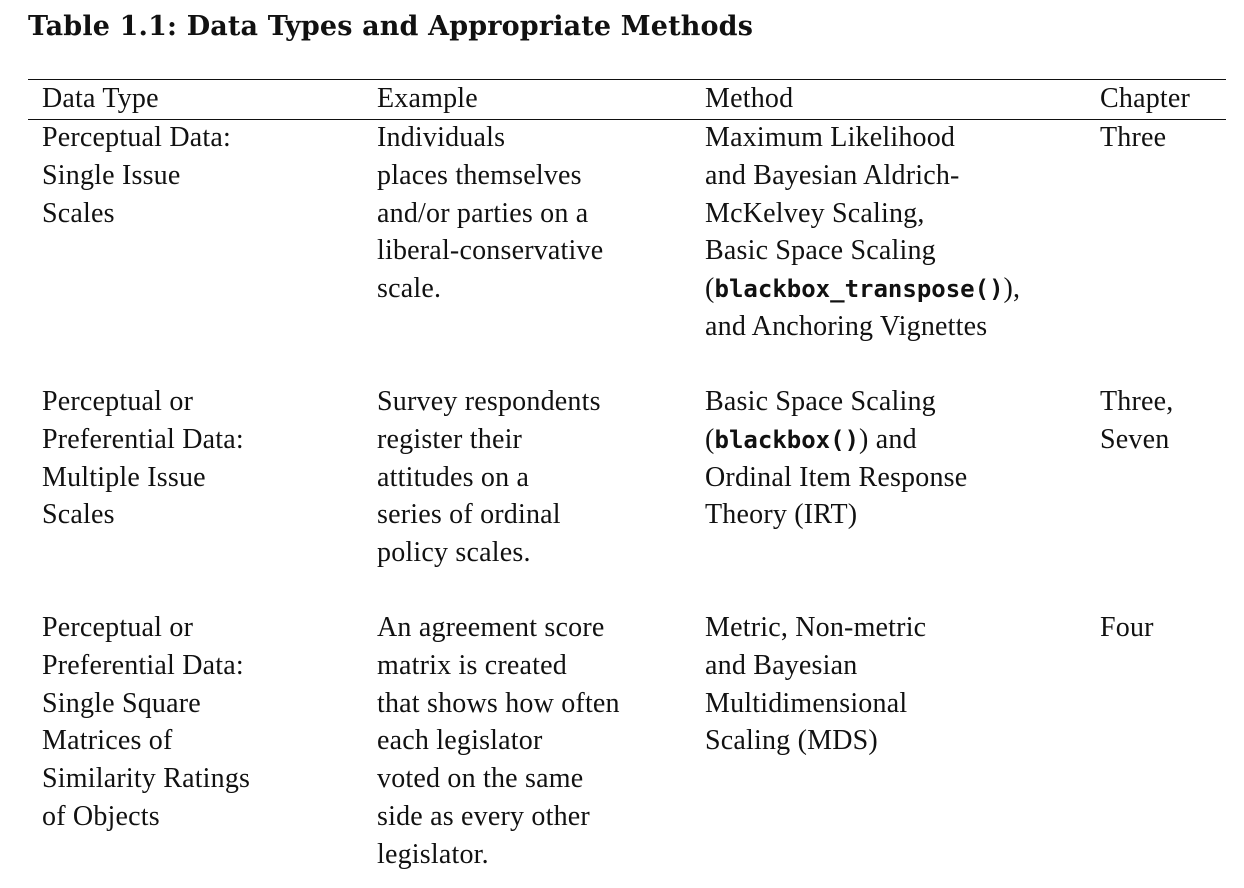  What do you see at coordinates (816, 627) in the screenshot?
I see `cell-line: Metric, Non-metric` at bounding box center [816, 627].